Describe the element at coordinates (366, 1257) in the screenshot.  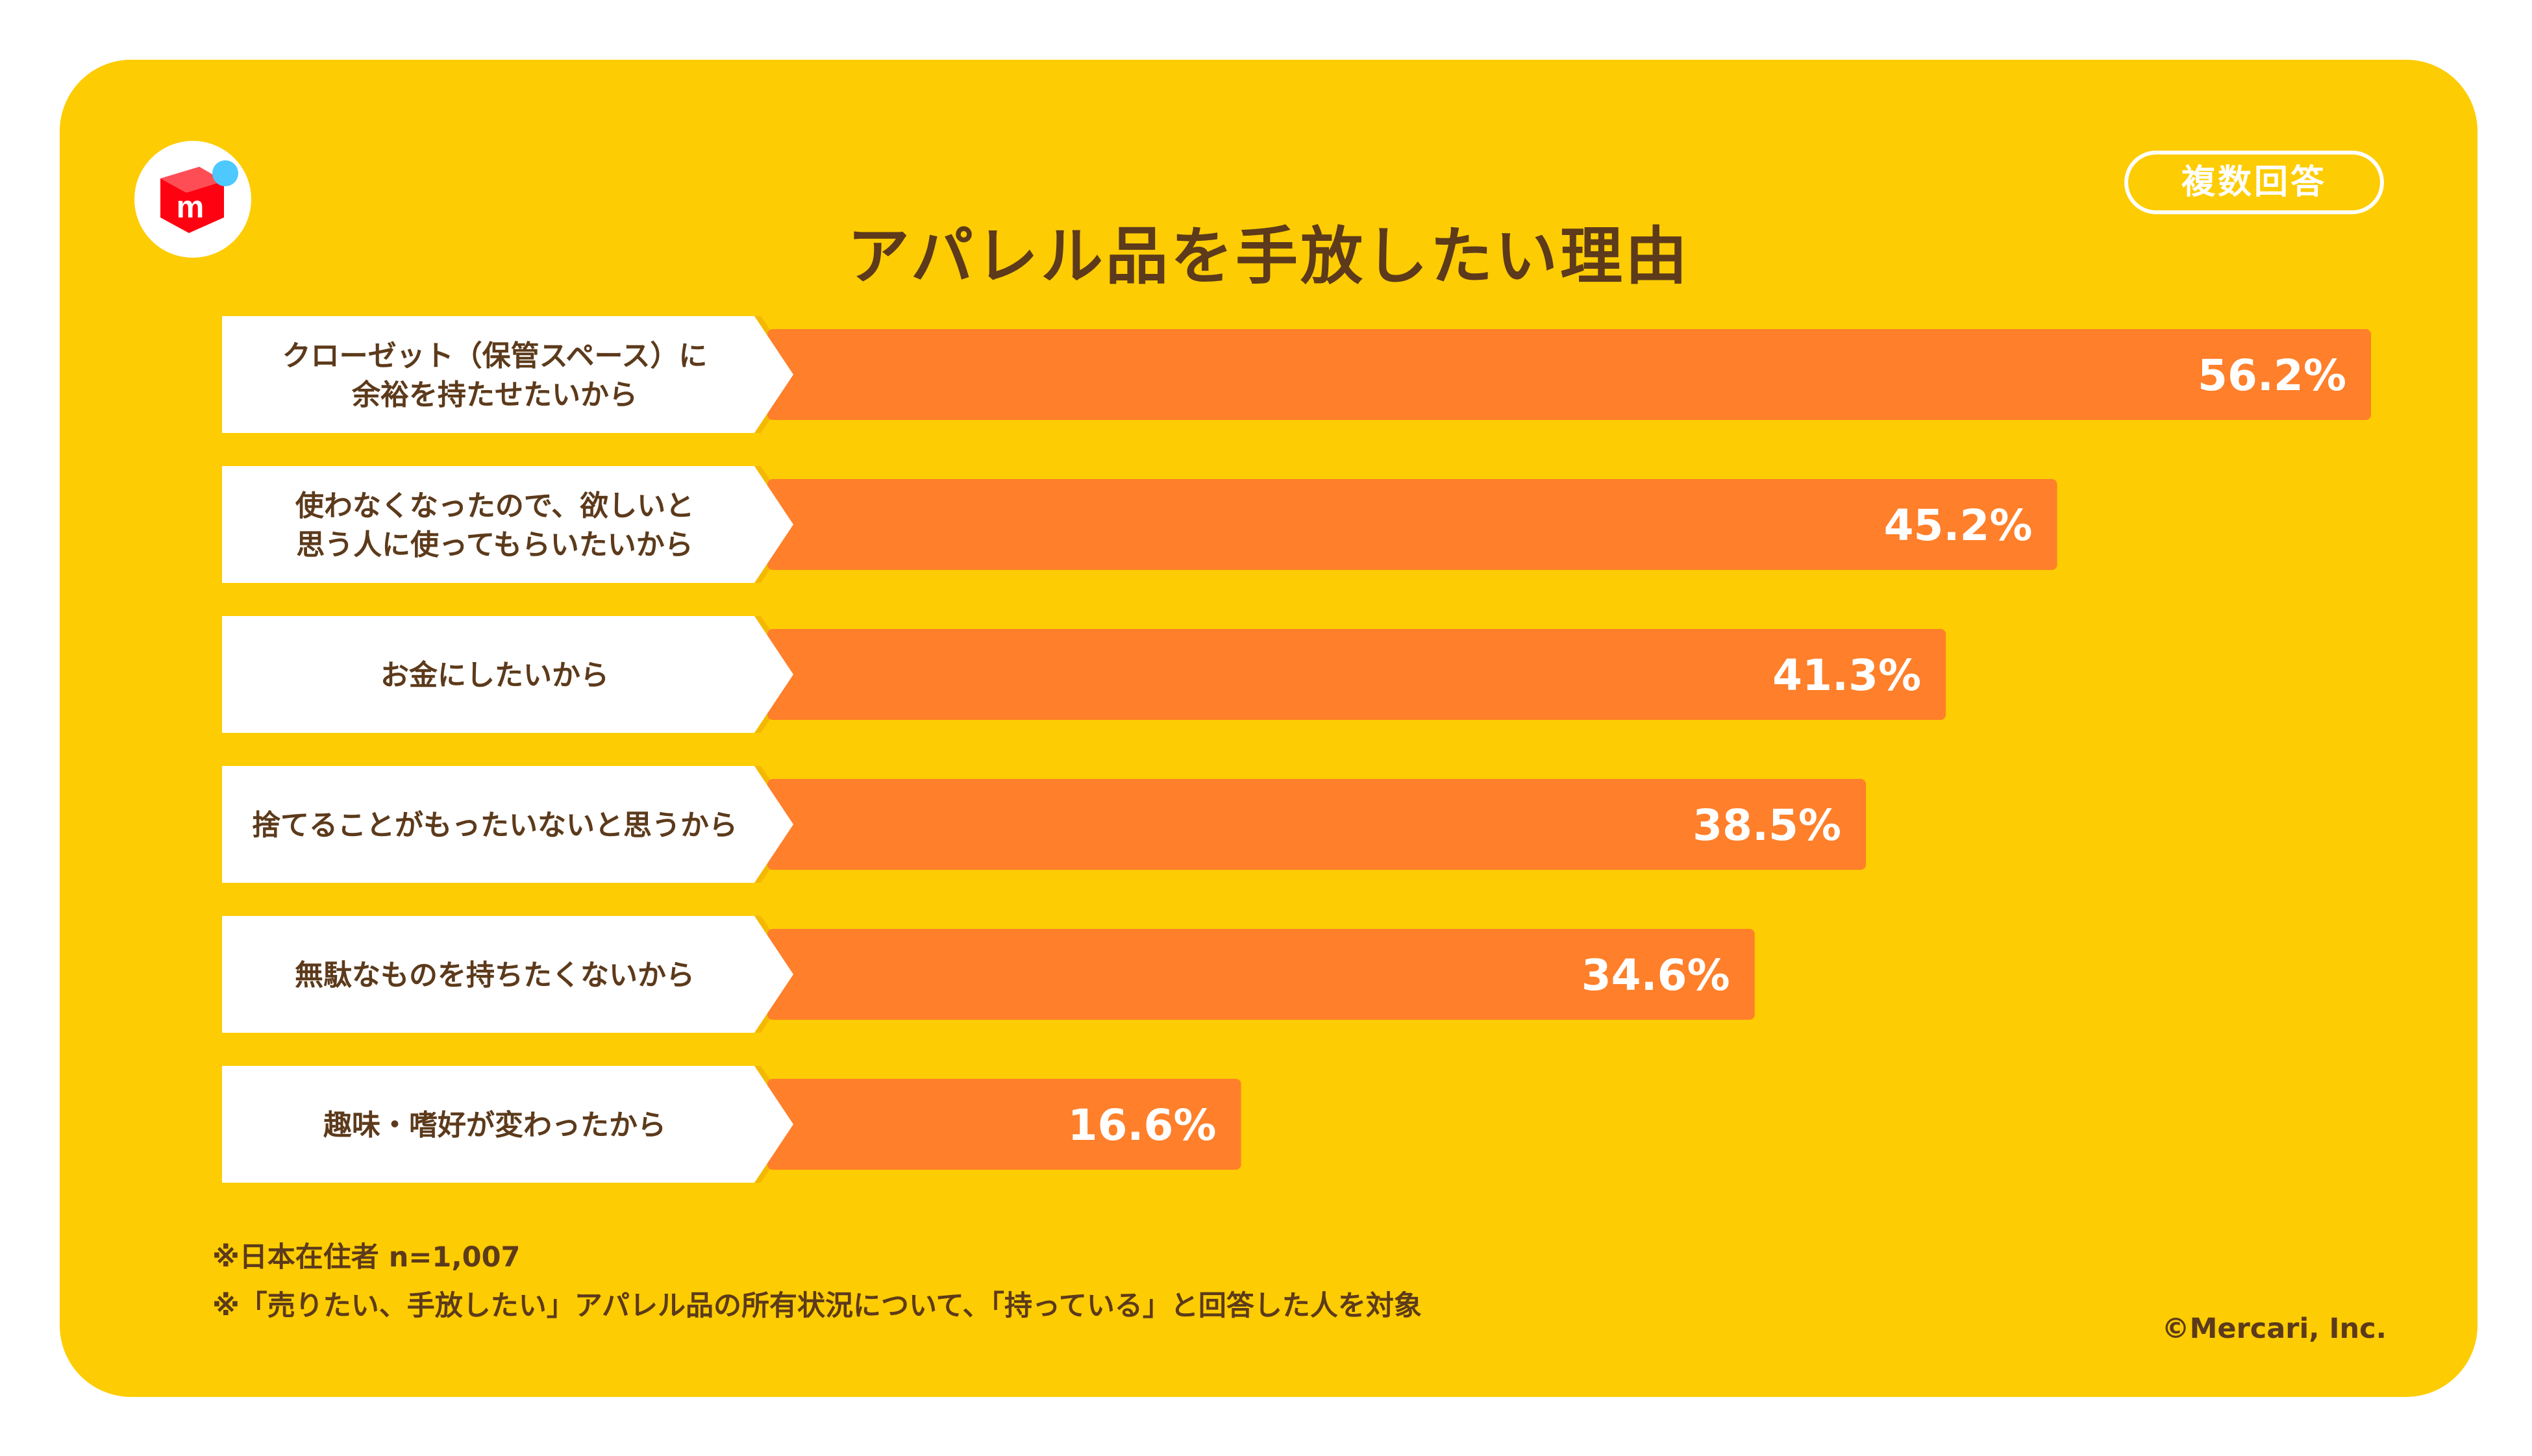
I see `sample-note: ※日本在住者 n=1,007` at that location.